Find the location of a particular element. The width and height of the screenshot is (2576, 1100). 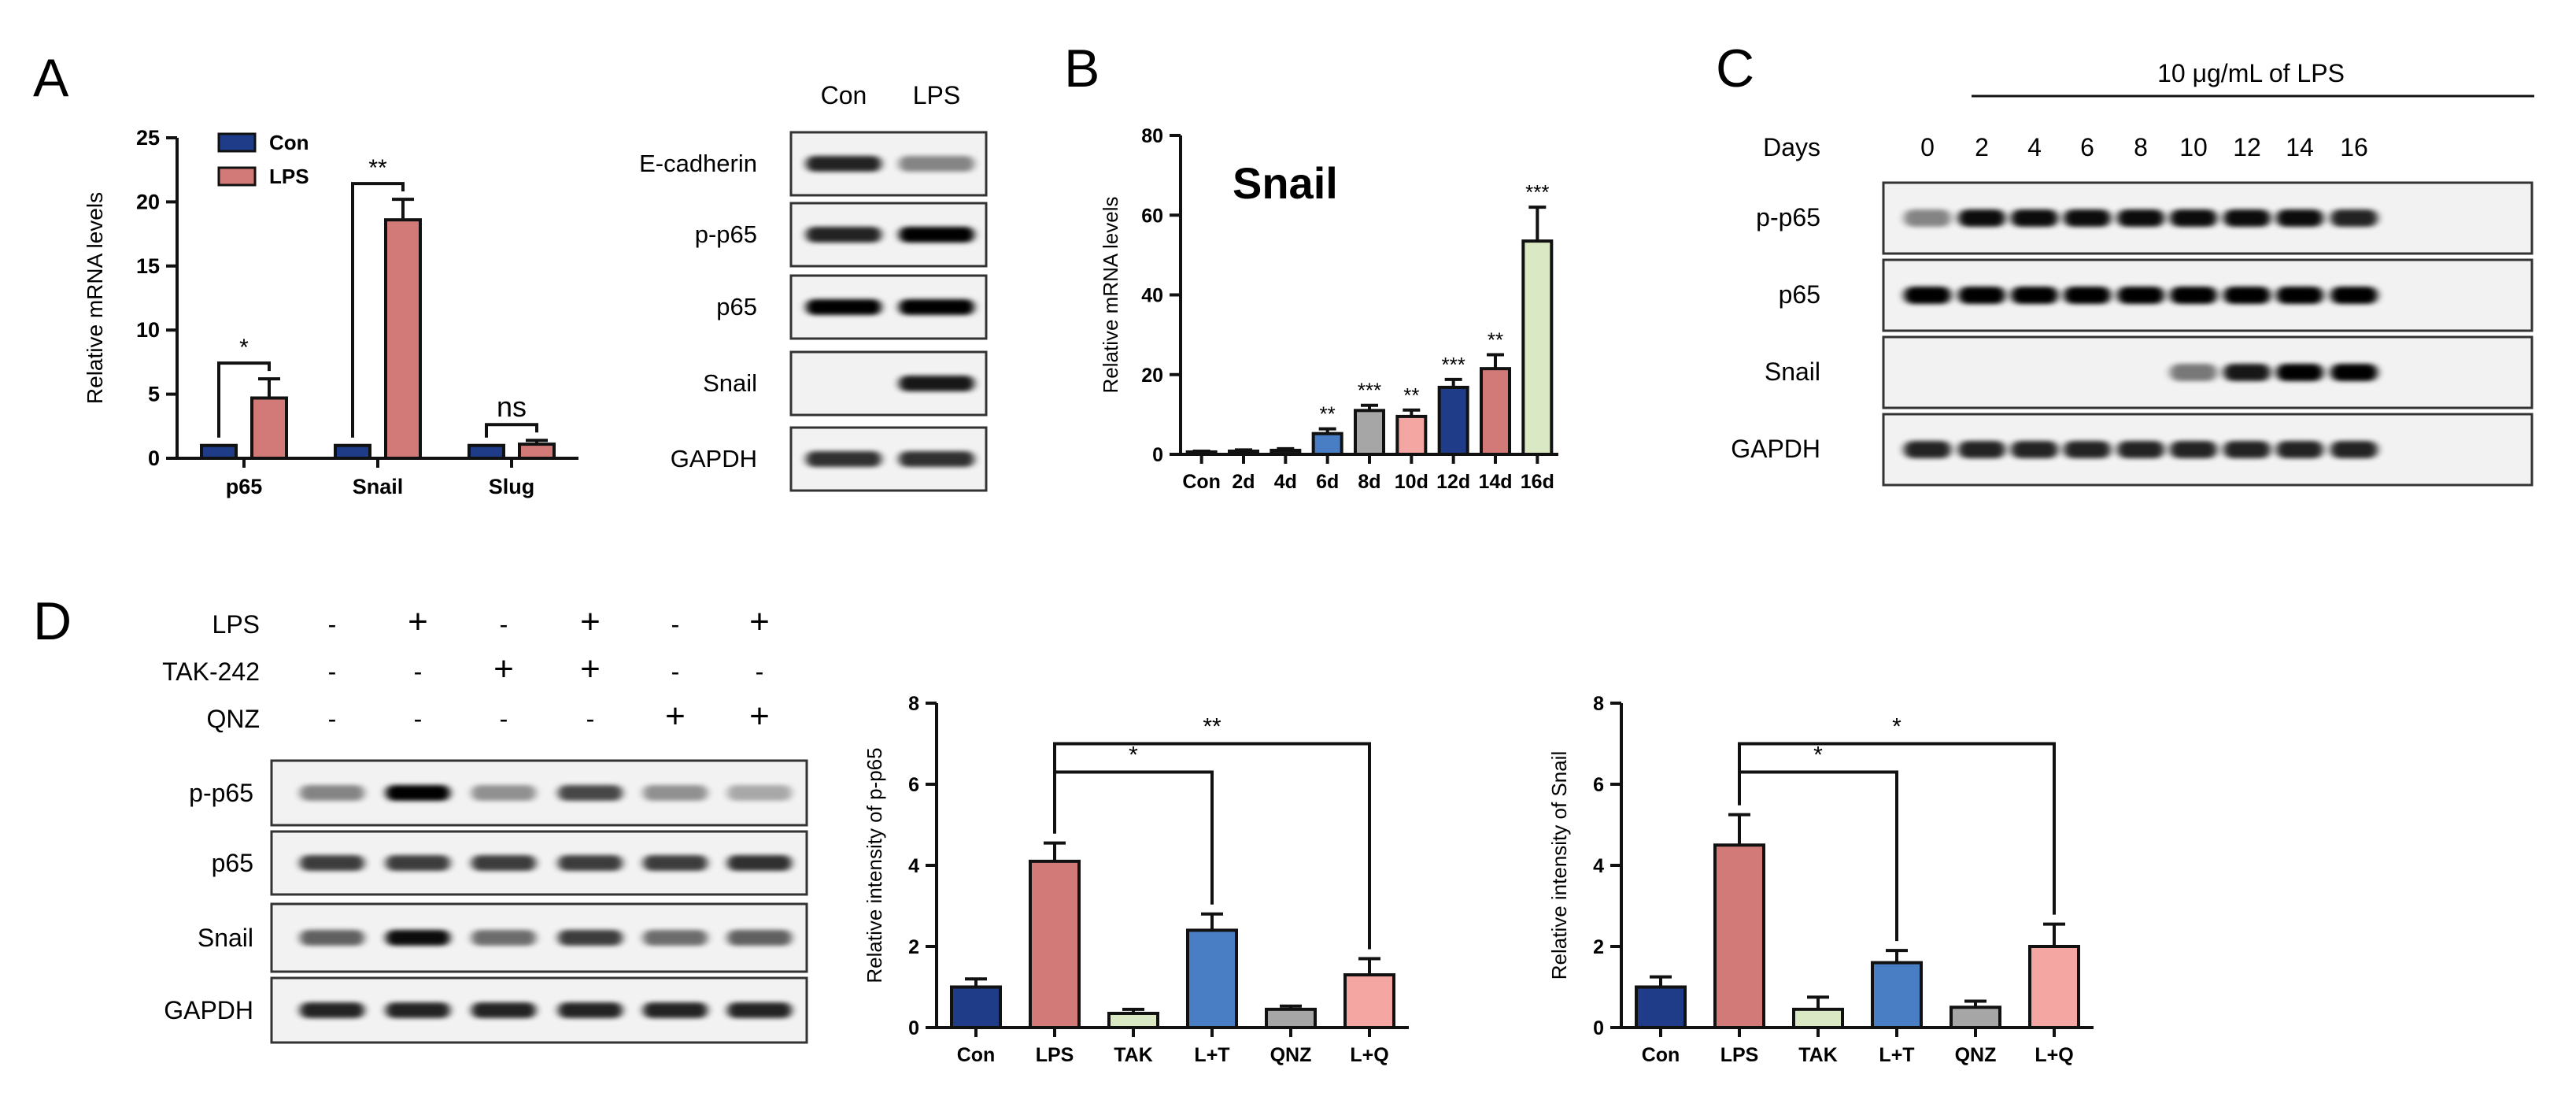

treatment-label: QNZ is located at coordinates (233, 719).